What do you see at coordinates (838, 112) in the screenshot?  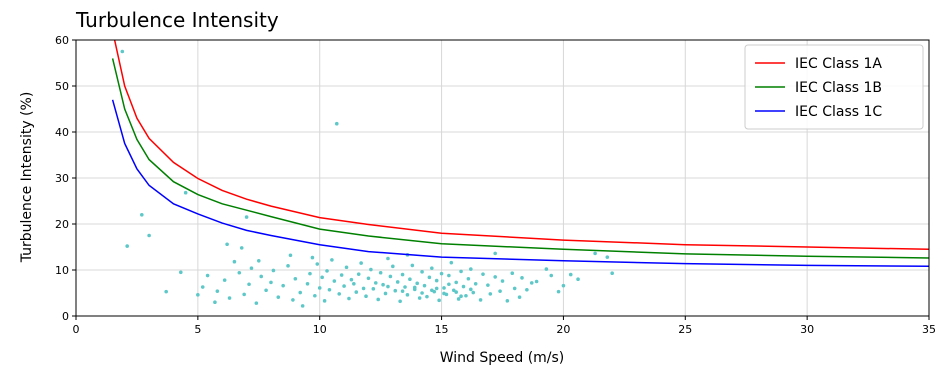 I see `legend-label: IEC Class 1C` at bounding box center [838, 112].